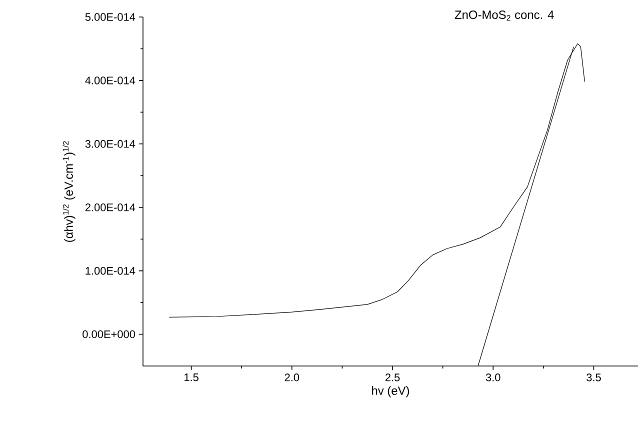 The width and height of the screenshot is (638, 424). I want to click on y-tick-label: 4.00E-014, so click(110, 80).